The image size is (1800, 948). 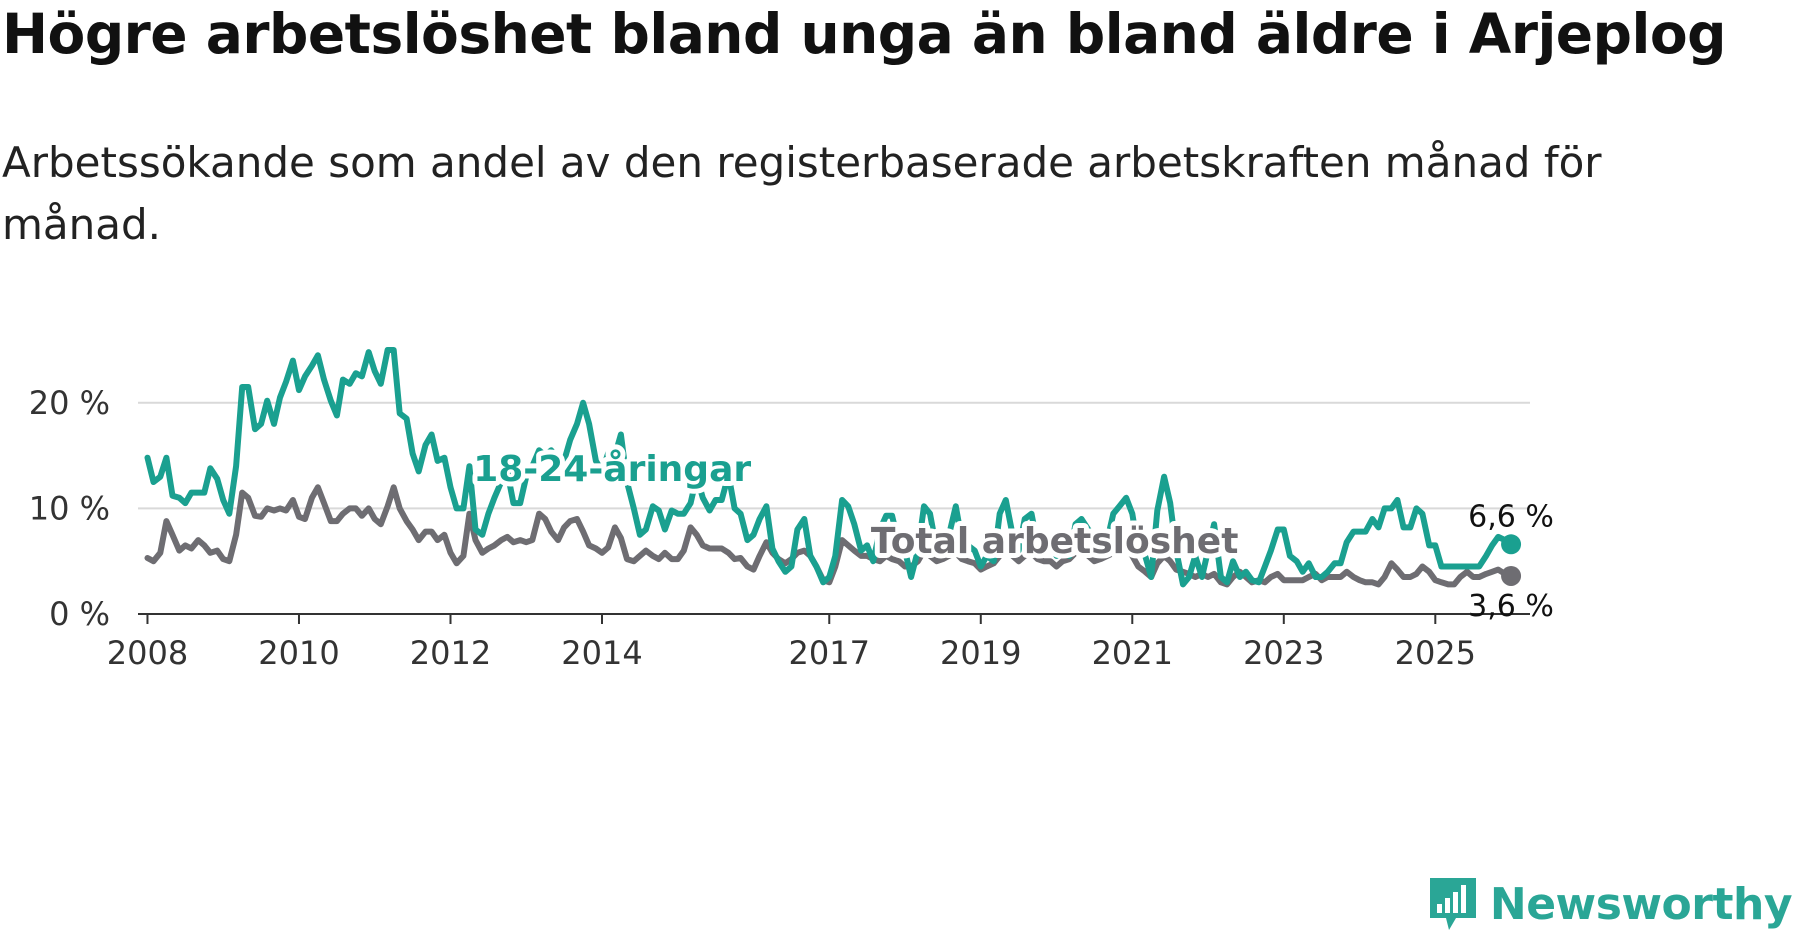 I want to click on series-line-total, so click(x=829, y=536).